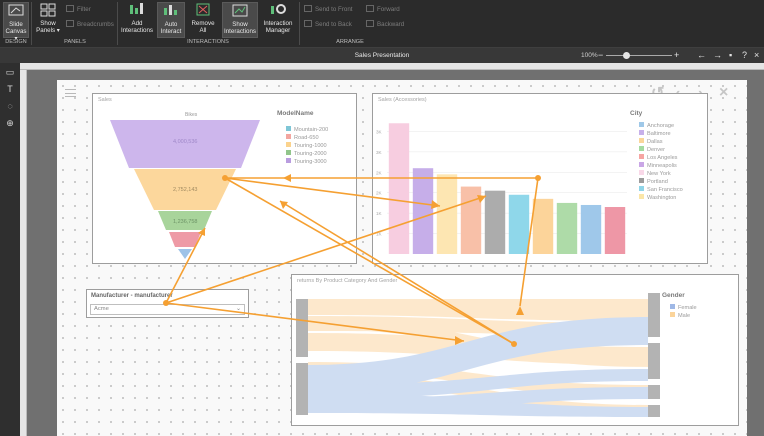 The height and width of the screenshot is (436, 764). Describe the element at coordinates (731, 55) in the screenshot. I see `save-icon: ▪` at that location.